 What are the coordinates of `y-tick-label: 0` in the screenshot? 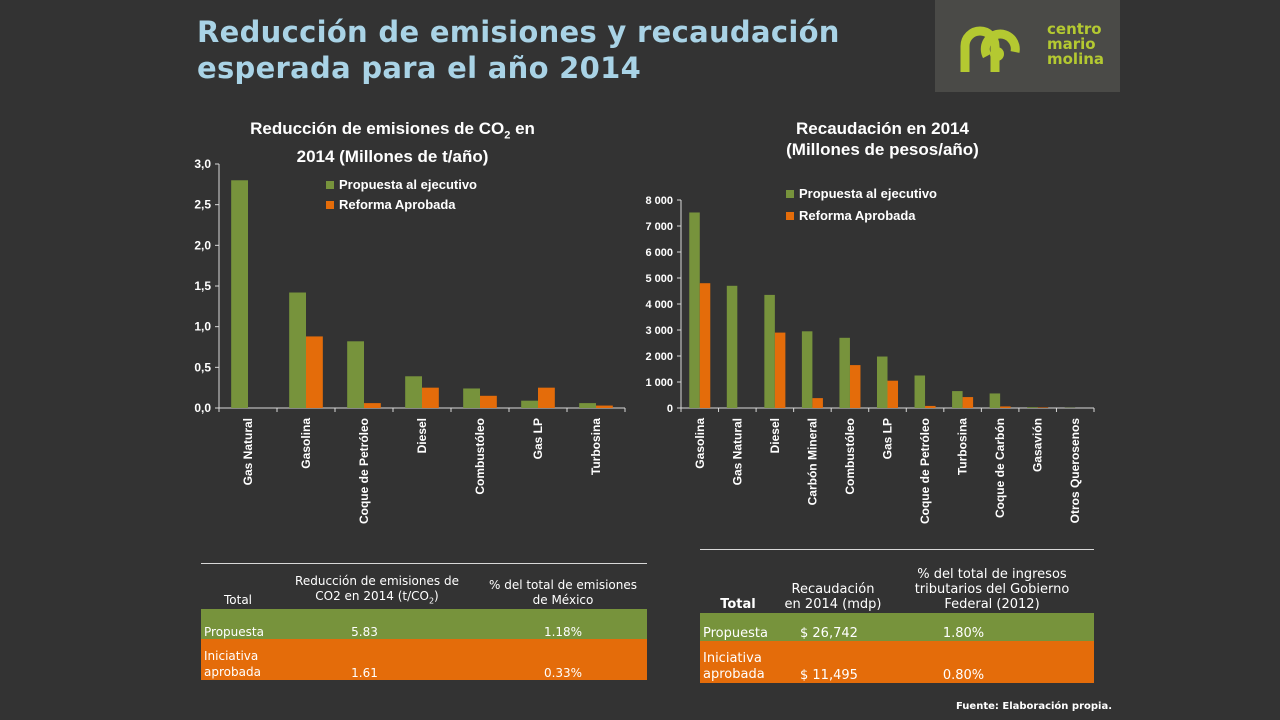 It's located at (670, 409).